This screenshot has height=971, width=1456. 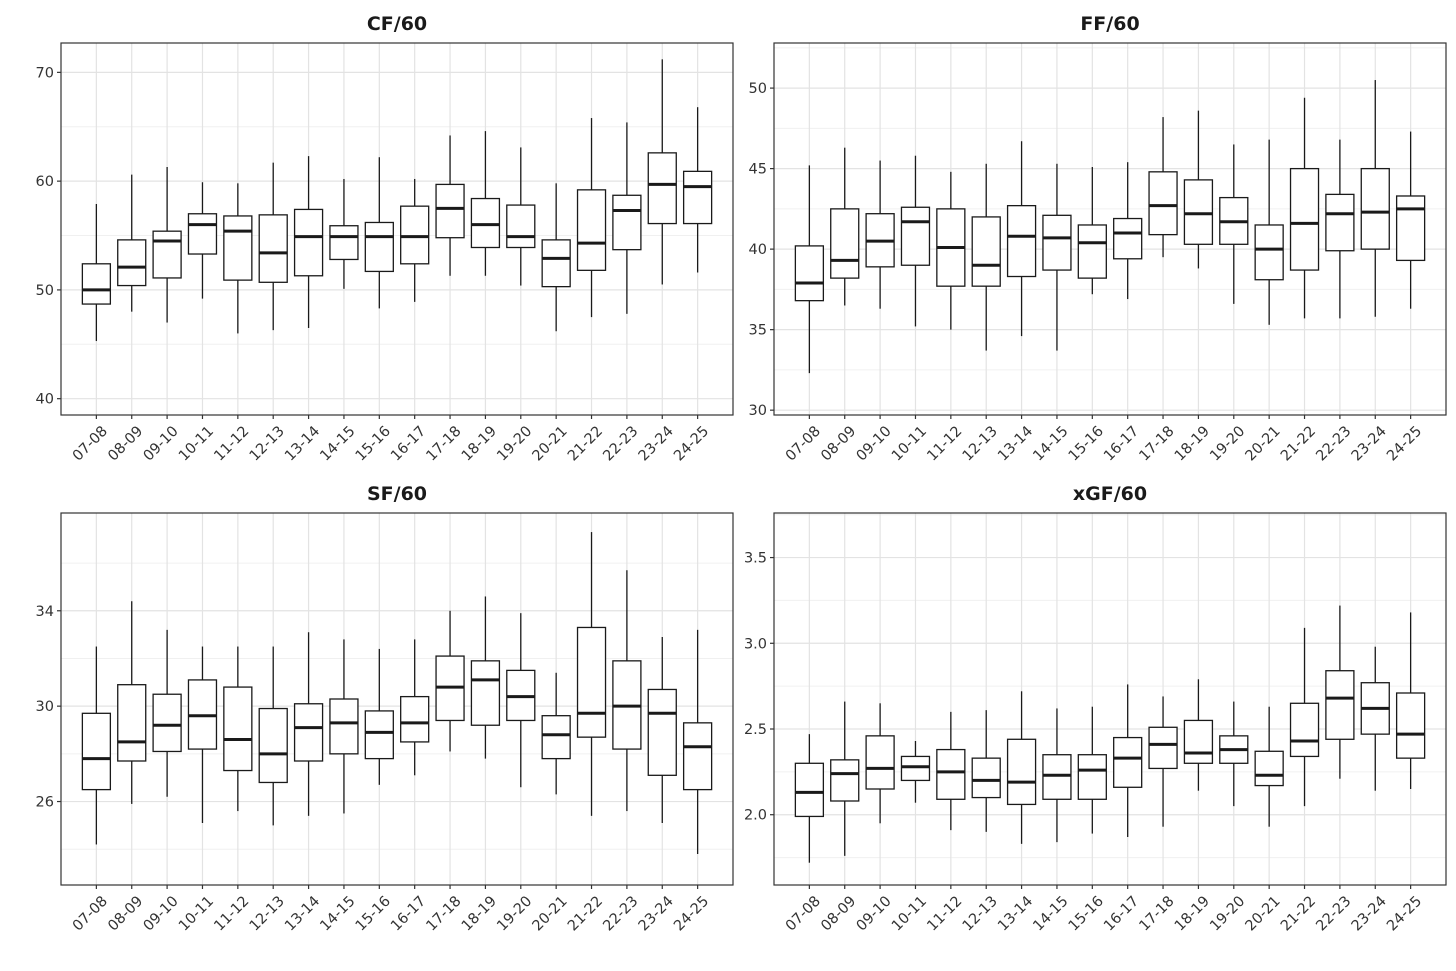 I want to click on y-tick-label: 2.0, so click(x=755, y=816).